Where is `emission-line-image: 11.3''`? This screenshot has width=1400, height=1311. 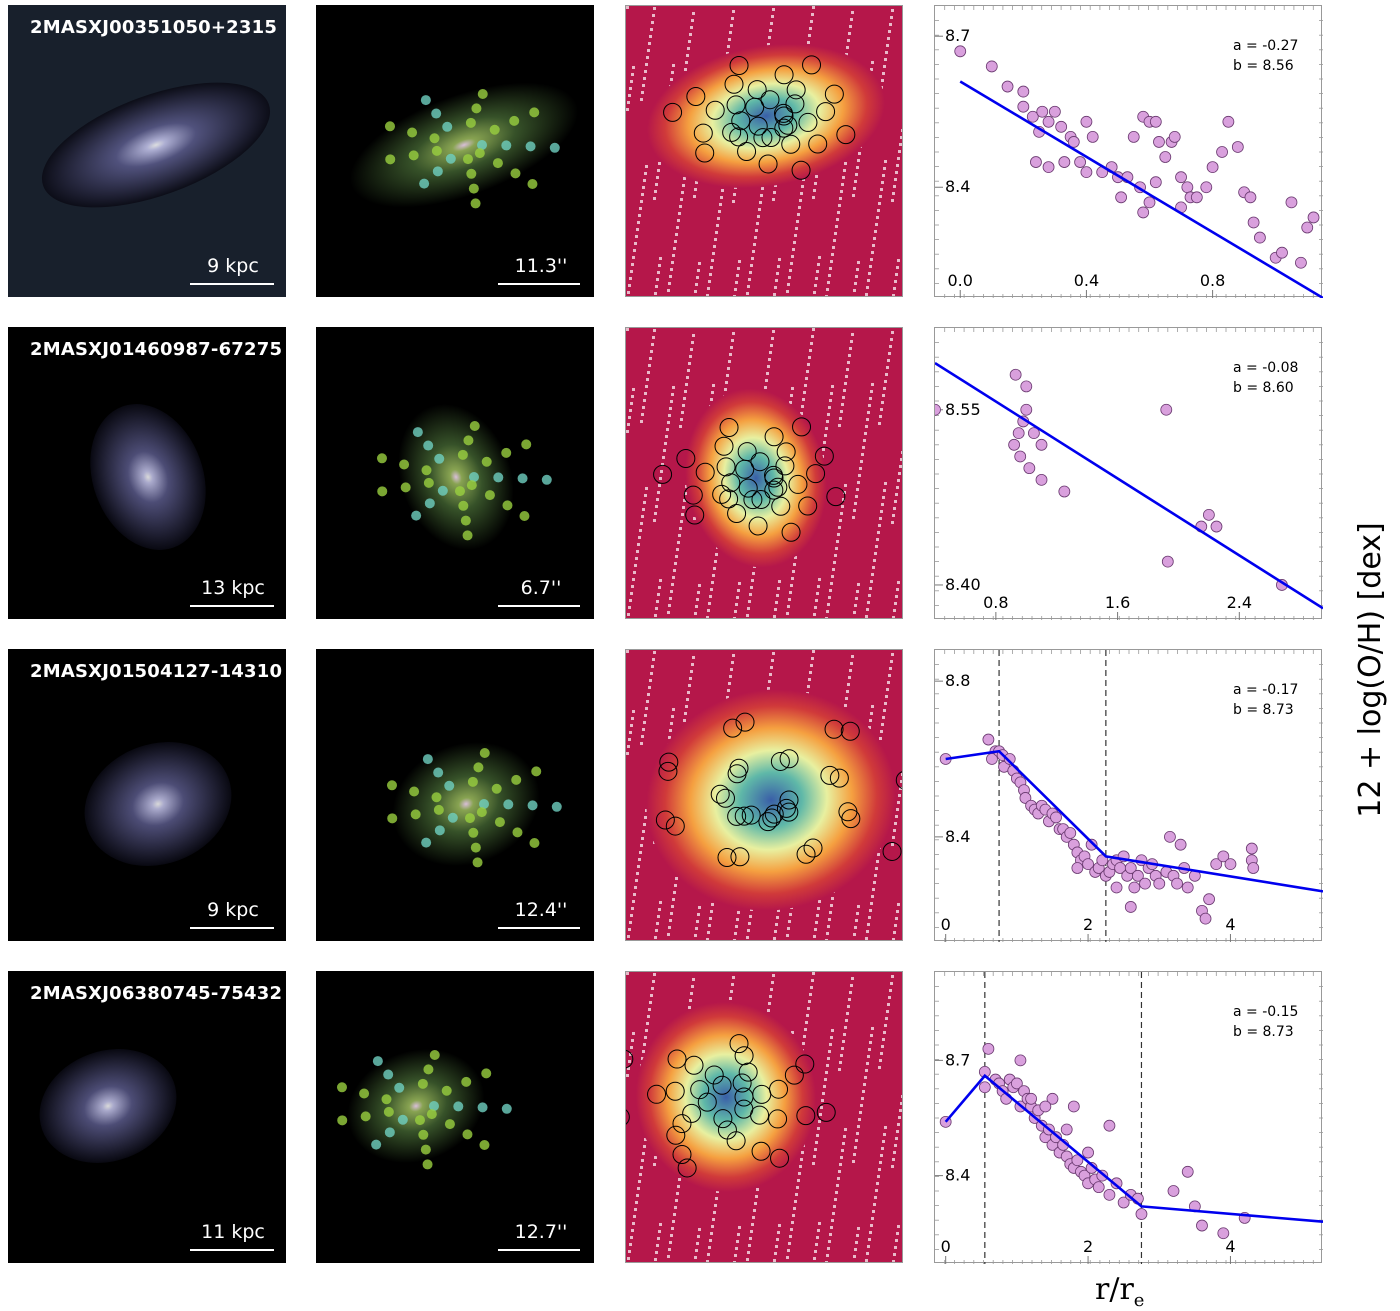 emission-line-image: 11.3'' is located at coordinates (455, 151).